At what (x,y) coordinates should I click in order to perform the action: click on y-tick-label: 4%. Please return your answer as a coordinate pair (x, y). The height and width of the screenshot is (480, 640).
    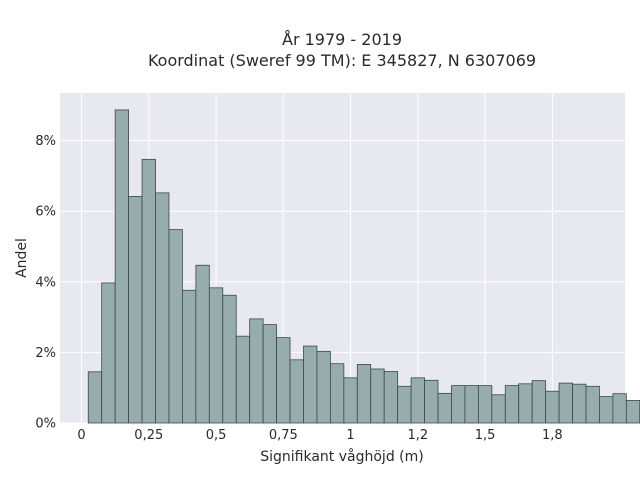
    Looking at the image, I should click on (45, 282).